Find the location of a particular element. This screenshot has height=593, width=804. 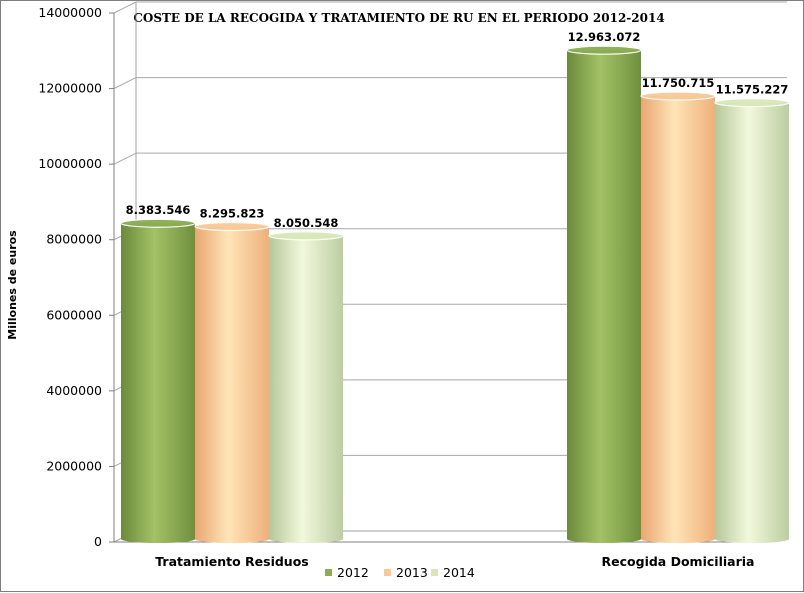

data-label: 11.750.715 is located at coordinates (678, 83).